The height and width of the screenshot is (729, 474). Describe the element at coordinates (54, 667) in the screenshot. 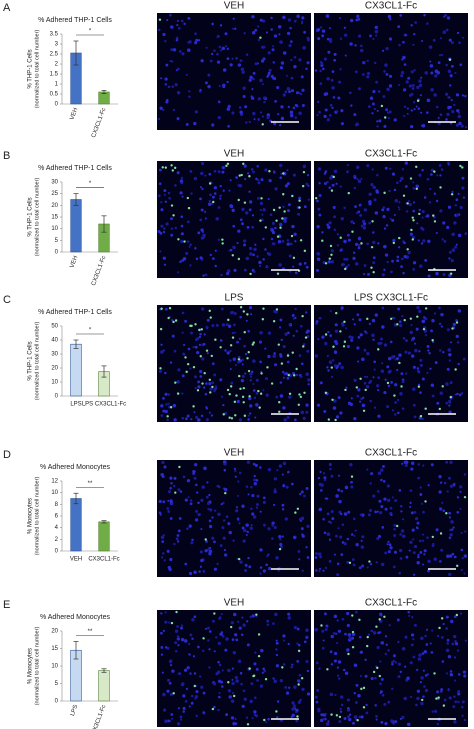

I see `y-tick-label: 10` at that location.